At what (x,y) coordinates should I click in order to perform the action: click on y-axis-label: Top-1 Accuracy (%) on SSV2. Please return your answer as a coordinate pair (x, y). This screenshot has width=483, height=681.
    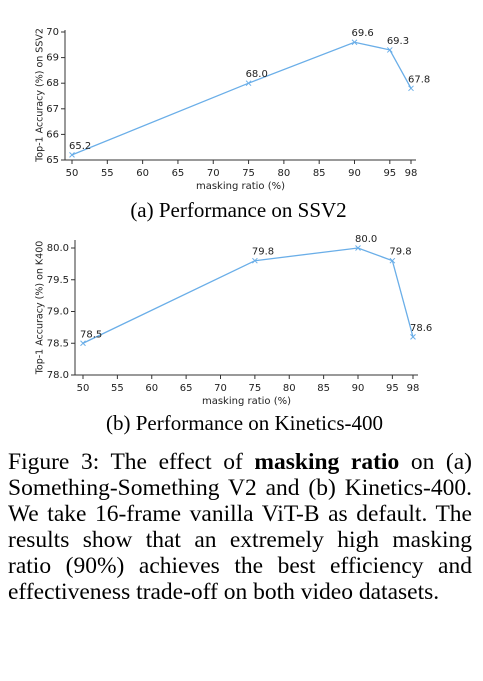
    Looking at the image, I should click on (40, 95).